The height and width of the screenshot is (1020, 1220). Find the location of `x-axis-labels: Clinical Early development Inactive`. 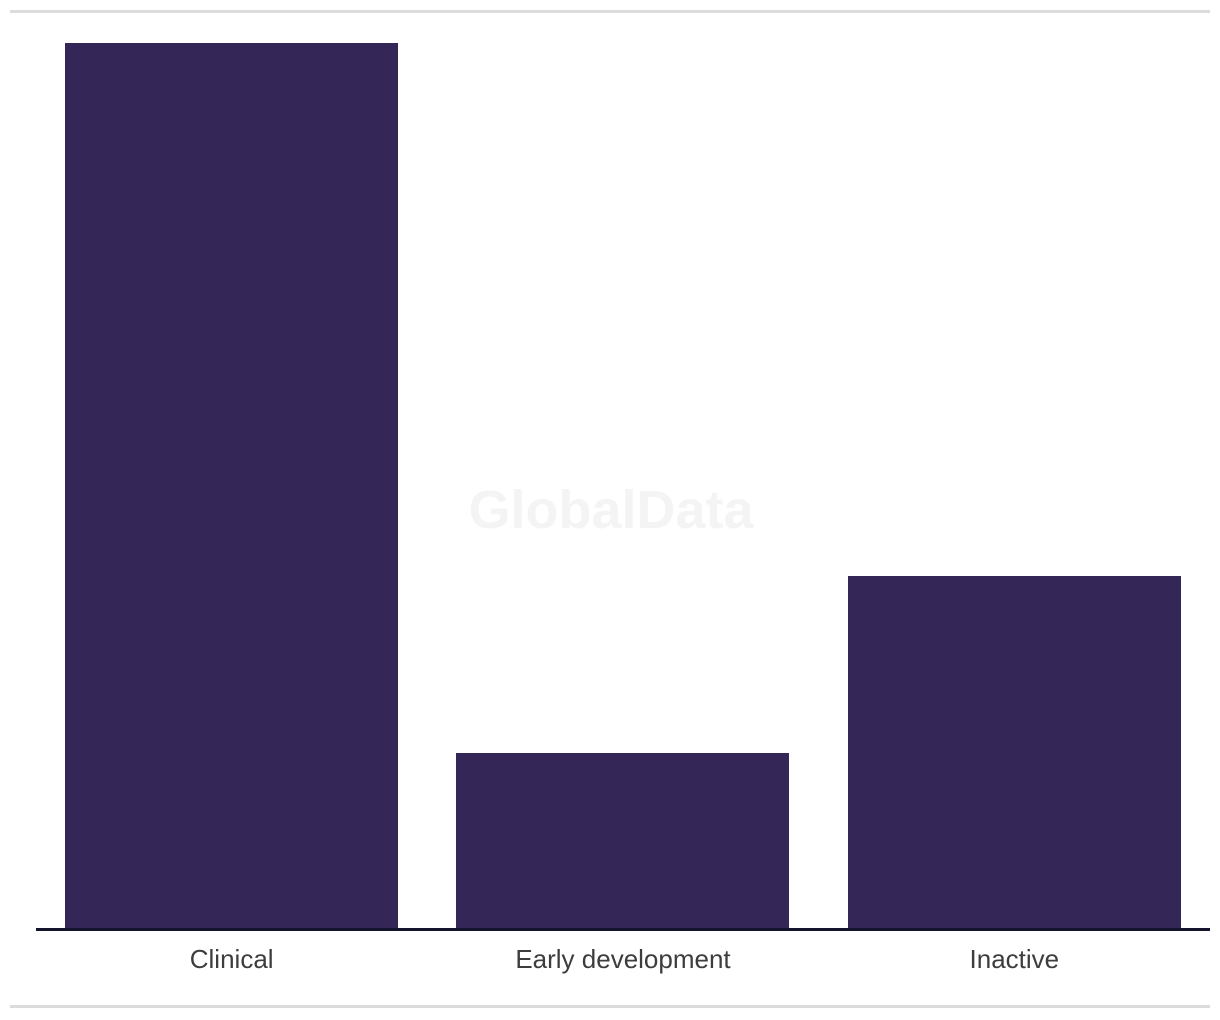

x-axis-labels: Clinical Early development Inactive is located at coordinates (623, 959).